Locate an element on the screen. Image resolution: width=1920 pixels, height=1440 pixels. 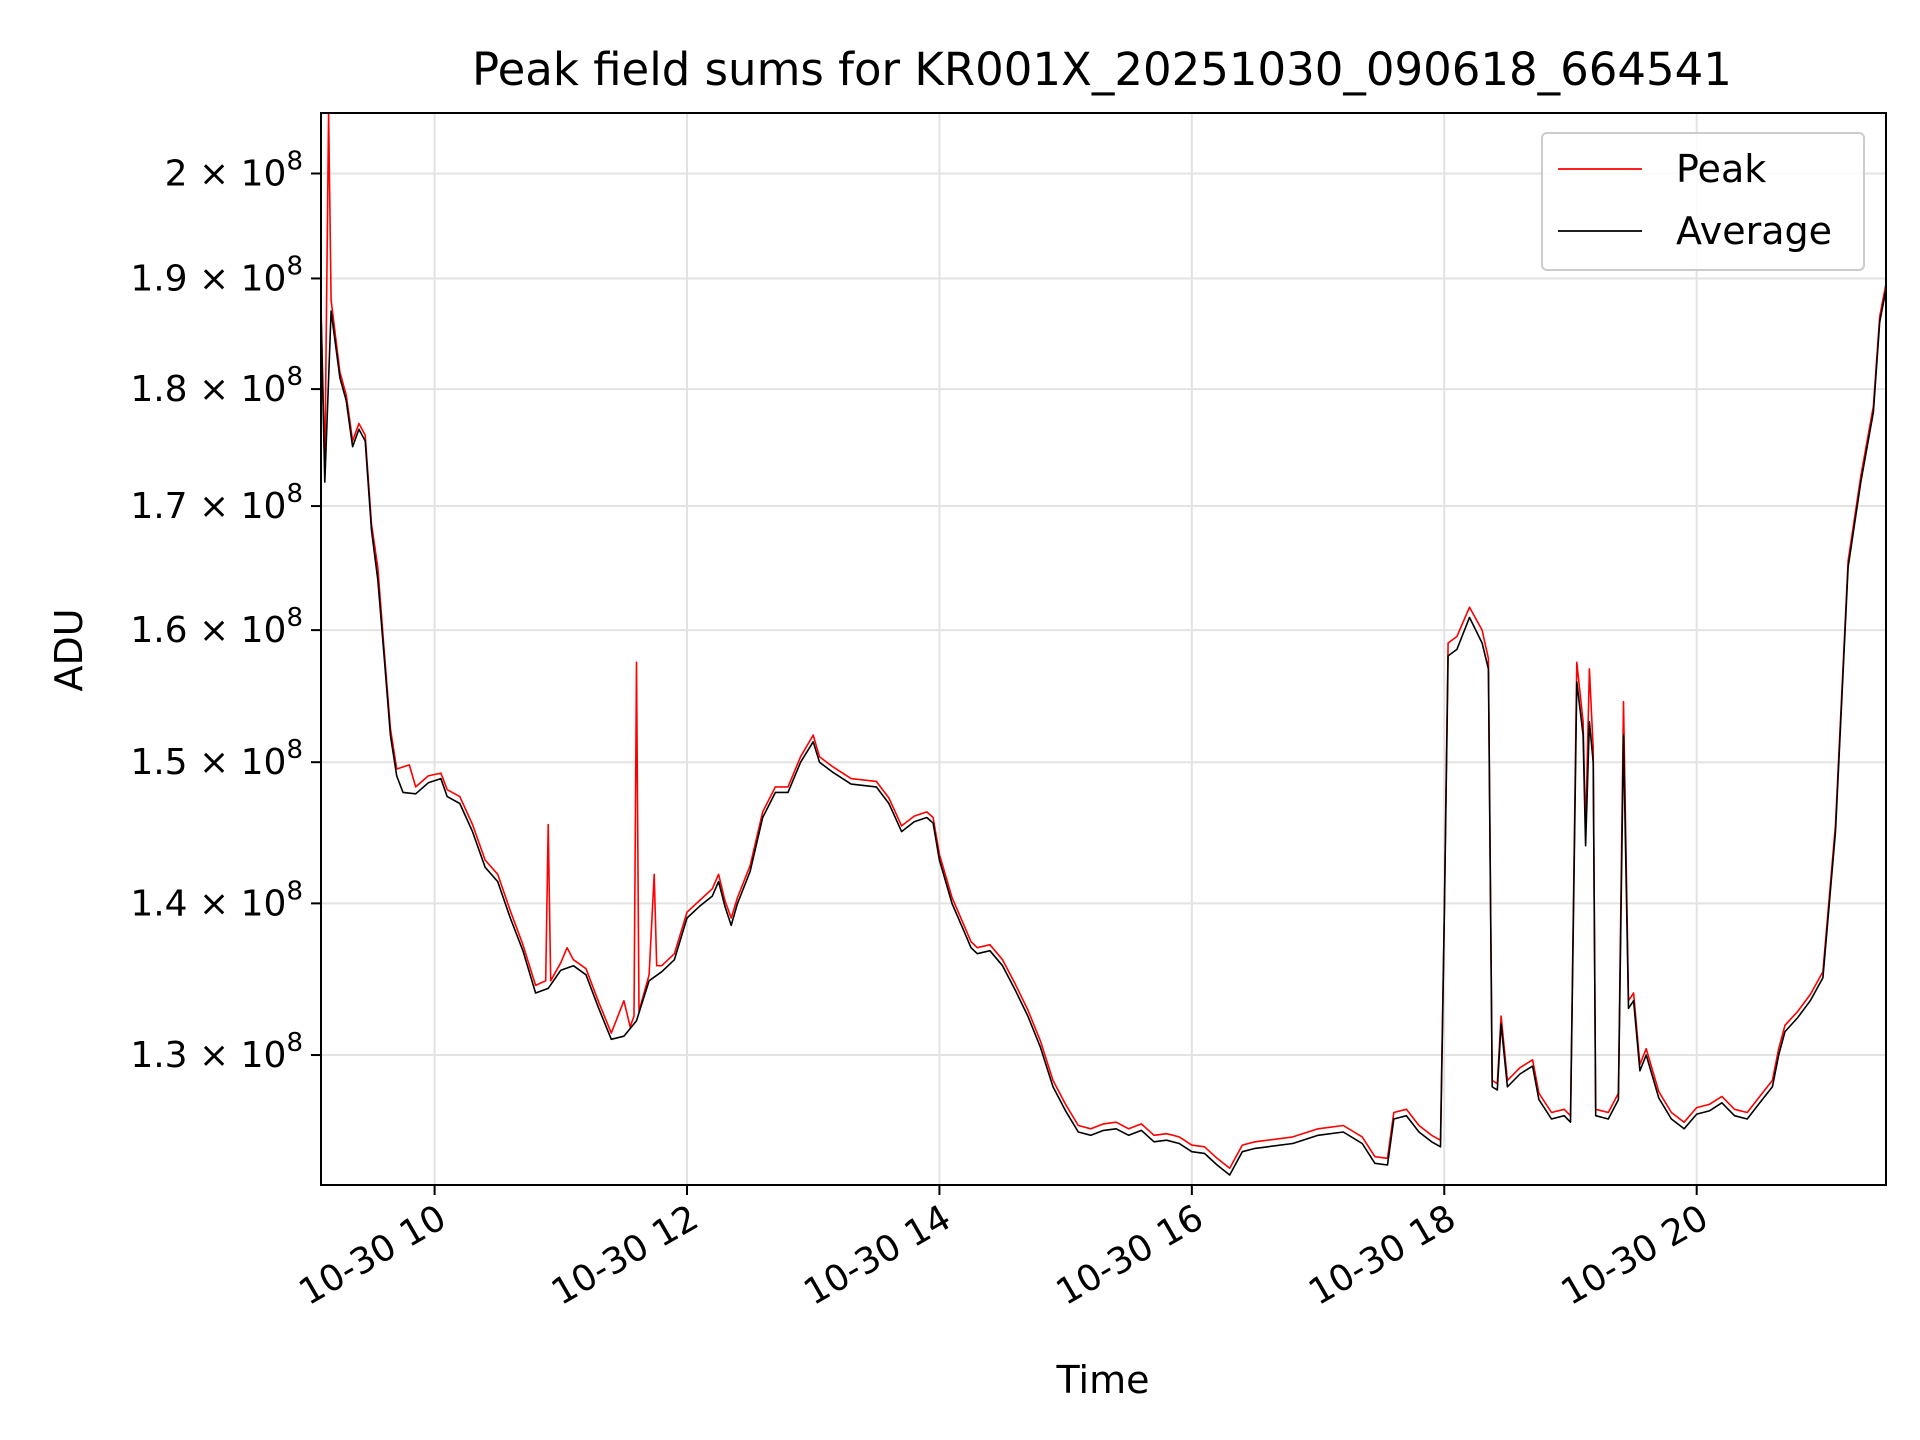
y-tick-label: 1.7 × 108 is located at coordinates (216, 503).